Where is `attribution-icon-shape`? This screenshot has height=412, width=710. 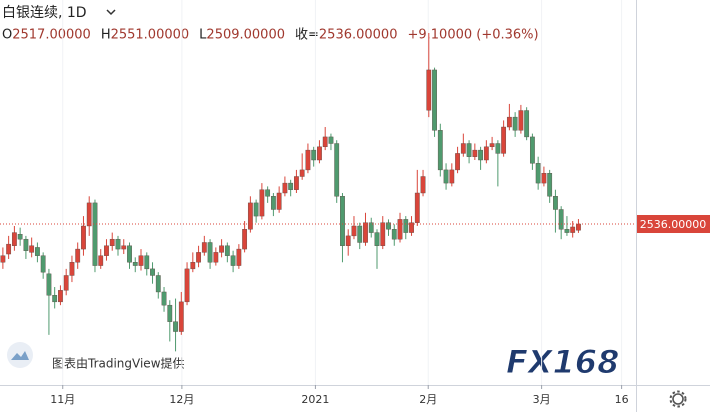
attribution-icon-shape is located at coordinates (20, 355).